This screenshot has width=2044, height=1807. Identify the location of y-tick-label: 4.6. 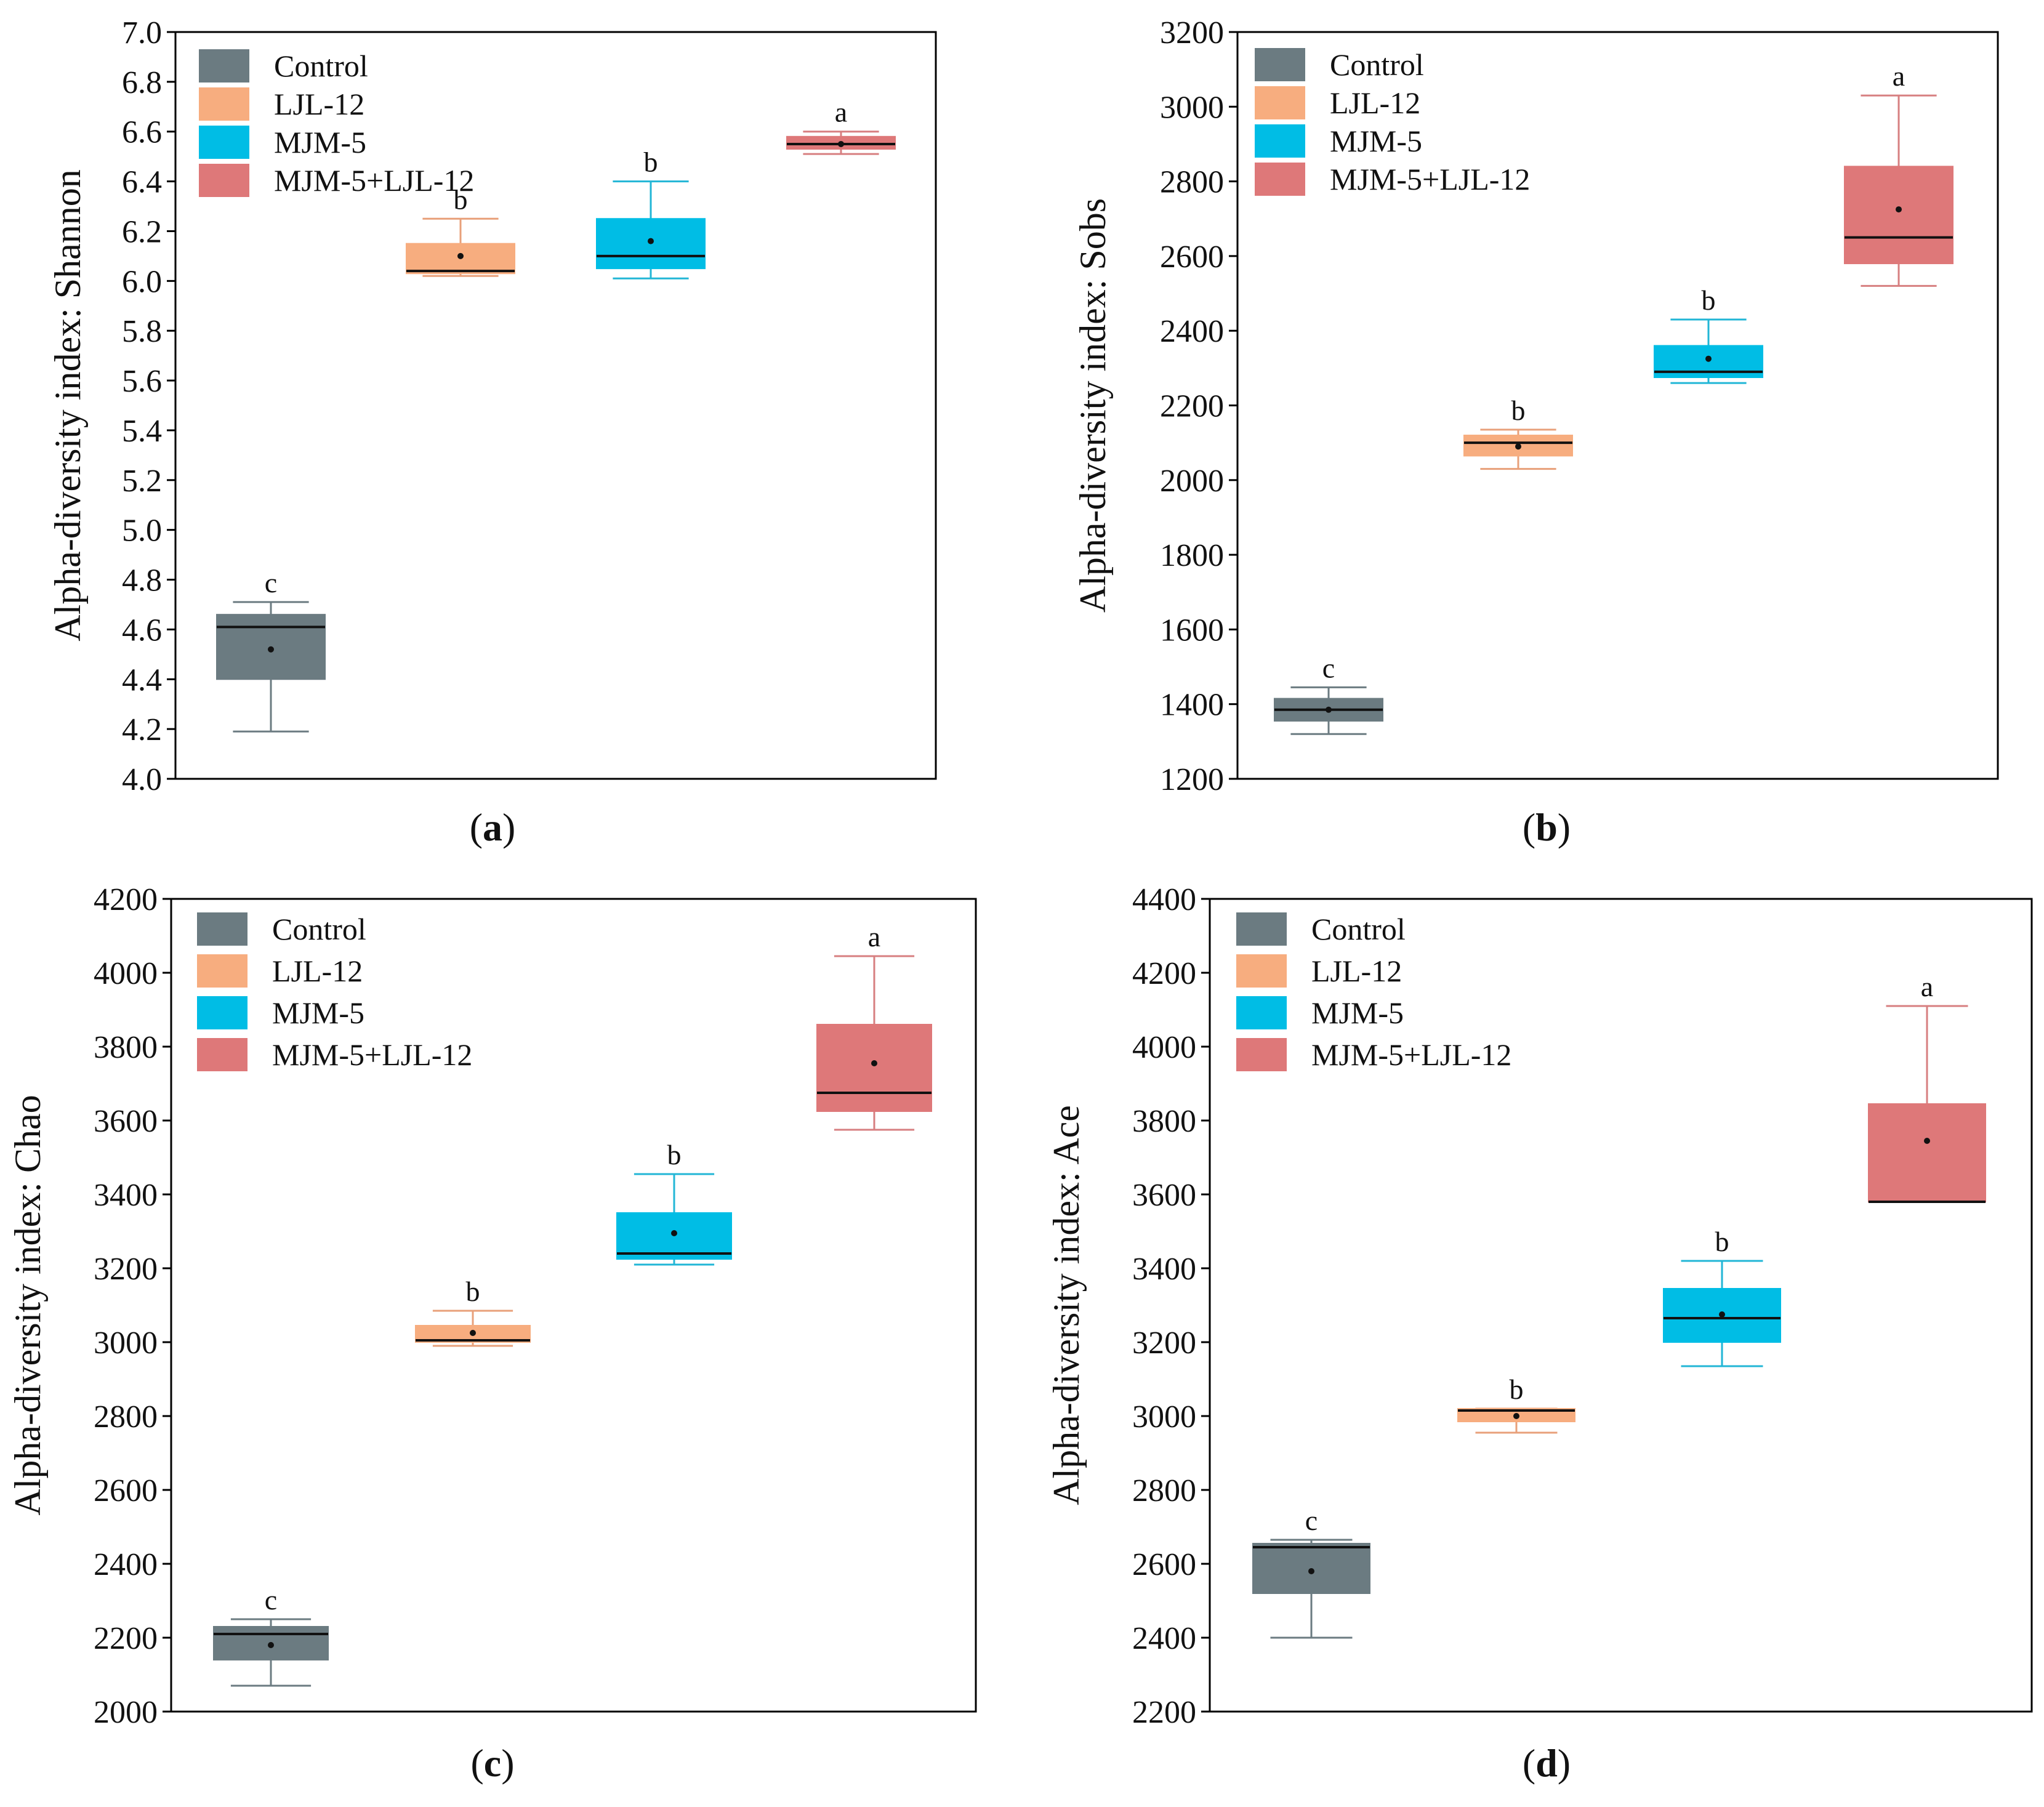
(142, 630).